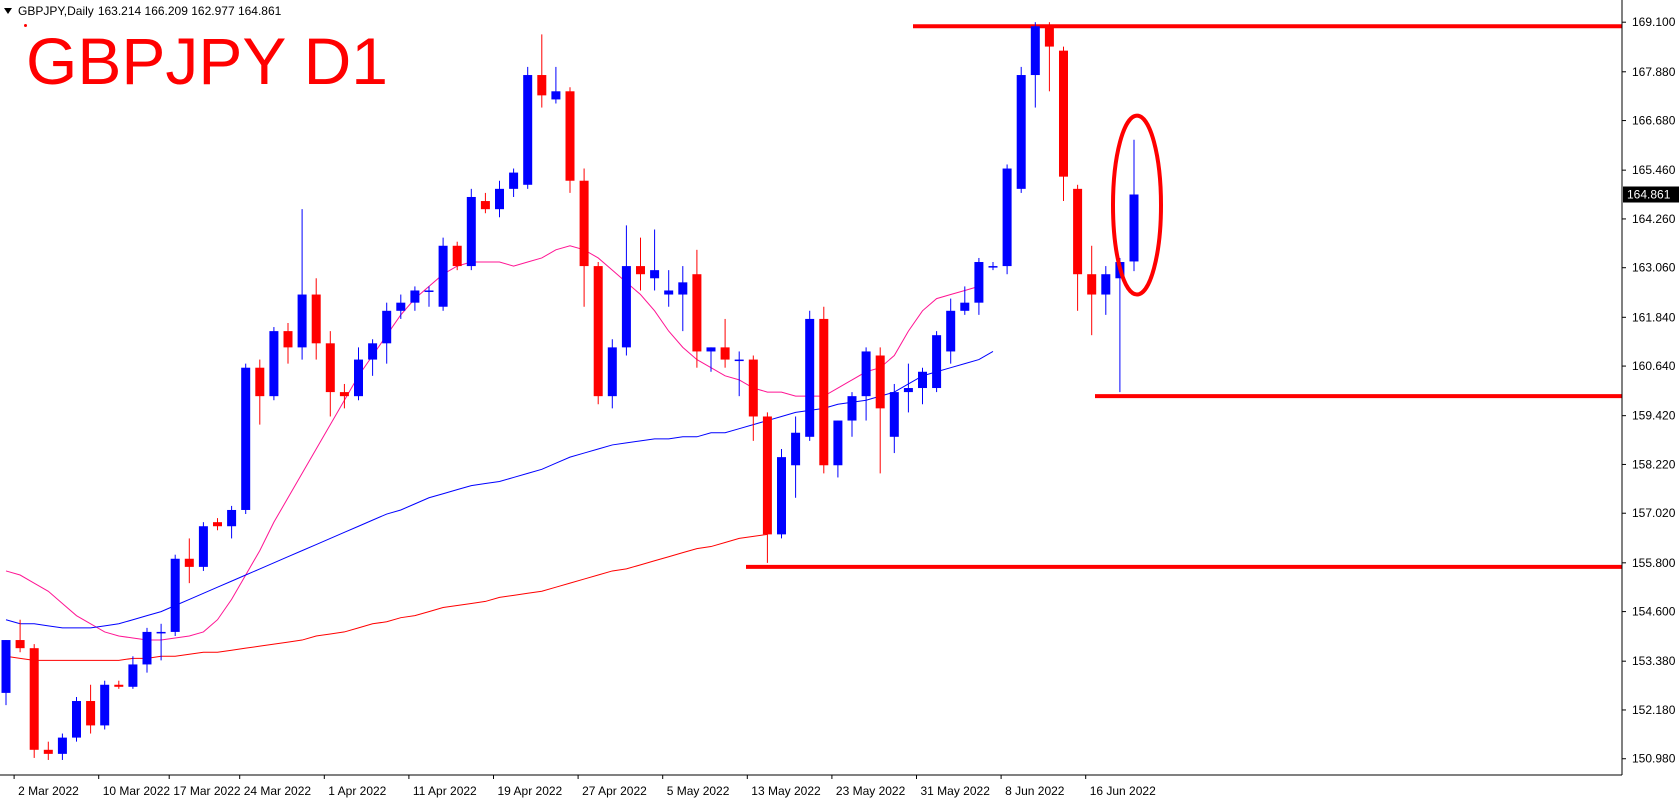 The image size is (1679, 804). What do you see at coordinates (1654, 170) in the screenshot?
I see `y-tick-label: 165.460` at bounding box center [1654, 170].